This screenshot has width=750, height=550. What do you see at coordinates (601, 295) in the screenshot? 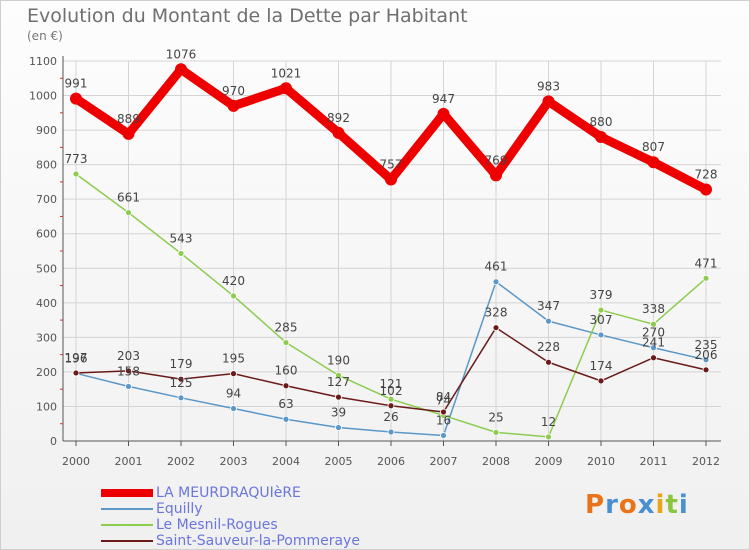
I see `data-label: 379` at bounding box center [601, 295].